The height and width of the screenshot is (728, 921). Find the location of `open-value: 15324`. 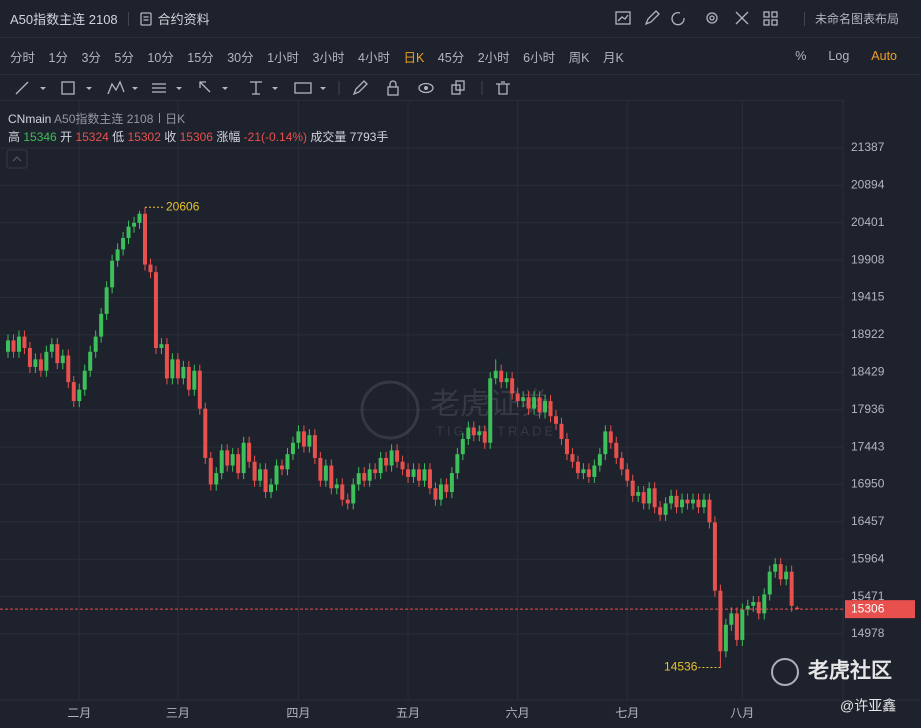

open-value: 15324 is located at coordinates (92, 137).